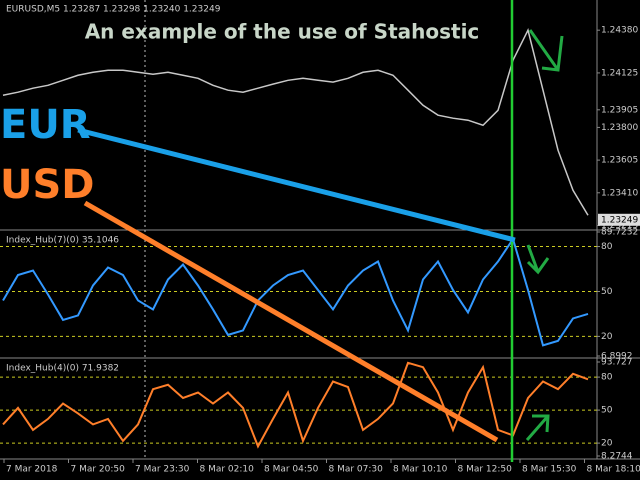  Describe the element at coordinates (282, 32) in the screenshot. I see `title: An example of the use of Stahostic` at that location.